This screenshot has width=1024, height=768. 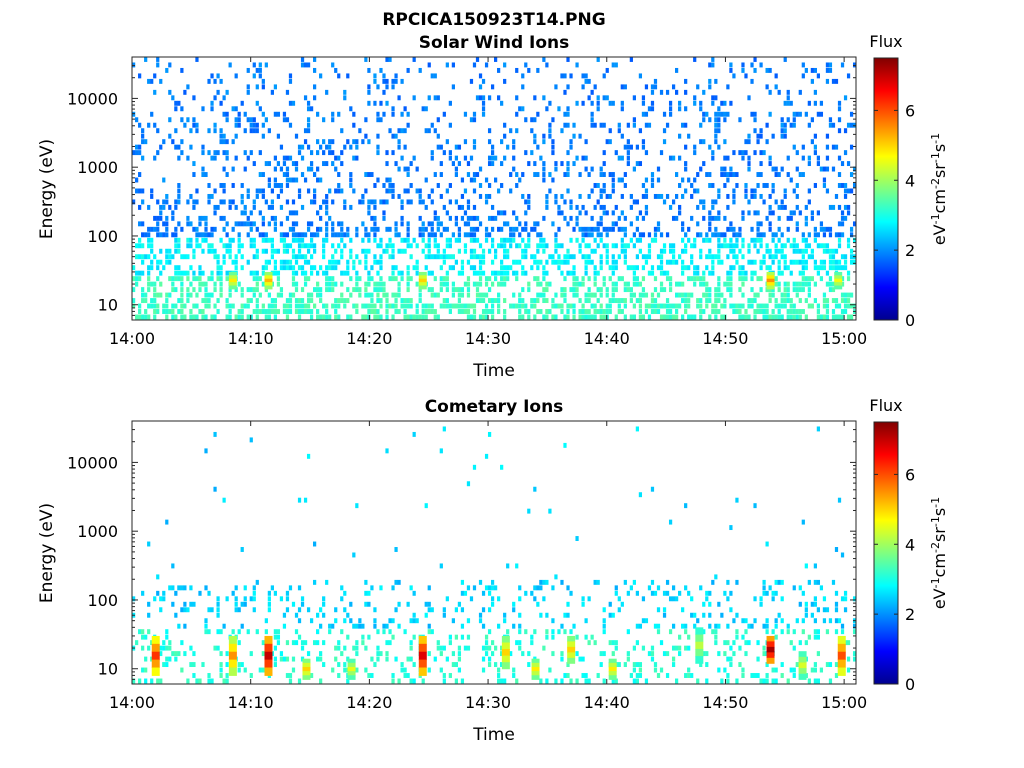 What do you see at coordinates (910, 544) in the screenshot?
I see `colorbar-tick-label: 4` at bounding box center [910, 544].